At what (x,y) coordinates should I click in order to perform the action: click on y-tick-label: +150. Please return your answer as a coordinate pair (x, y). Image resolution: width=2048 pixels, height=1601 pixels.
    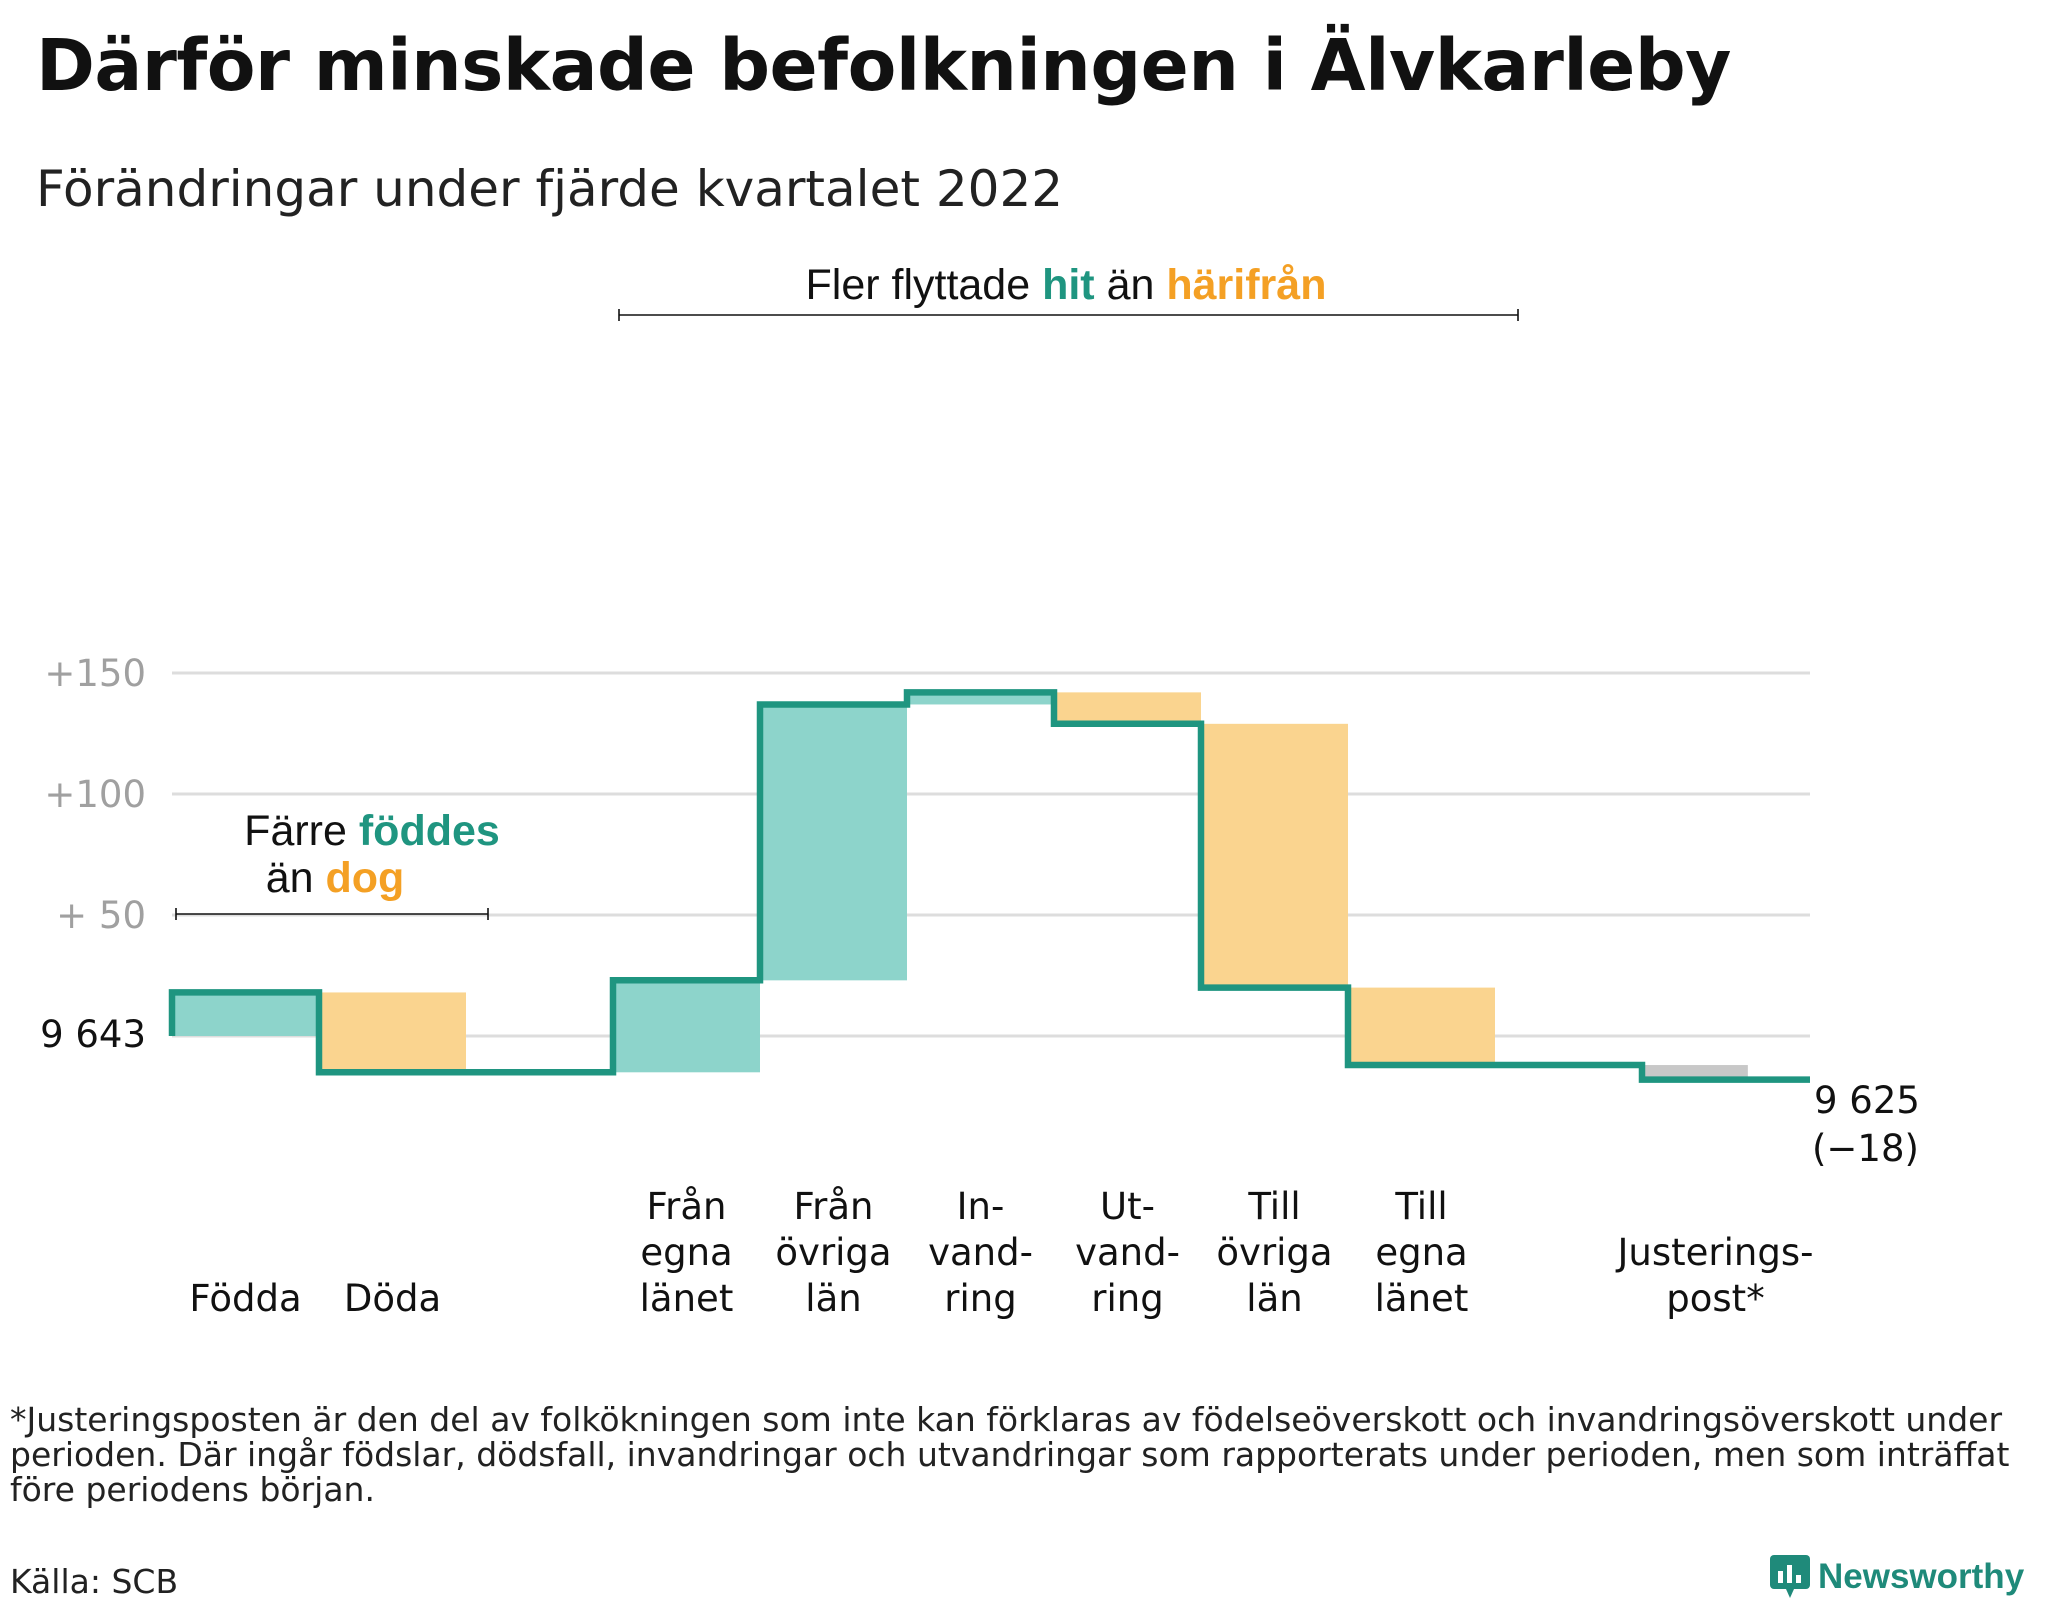
    Looking at the image, I should click on (95, 673).